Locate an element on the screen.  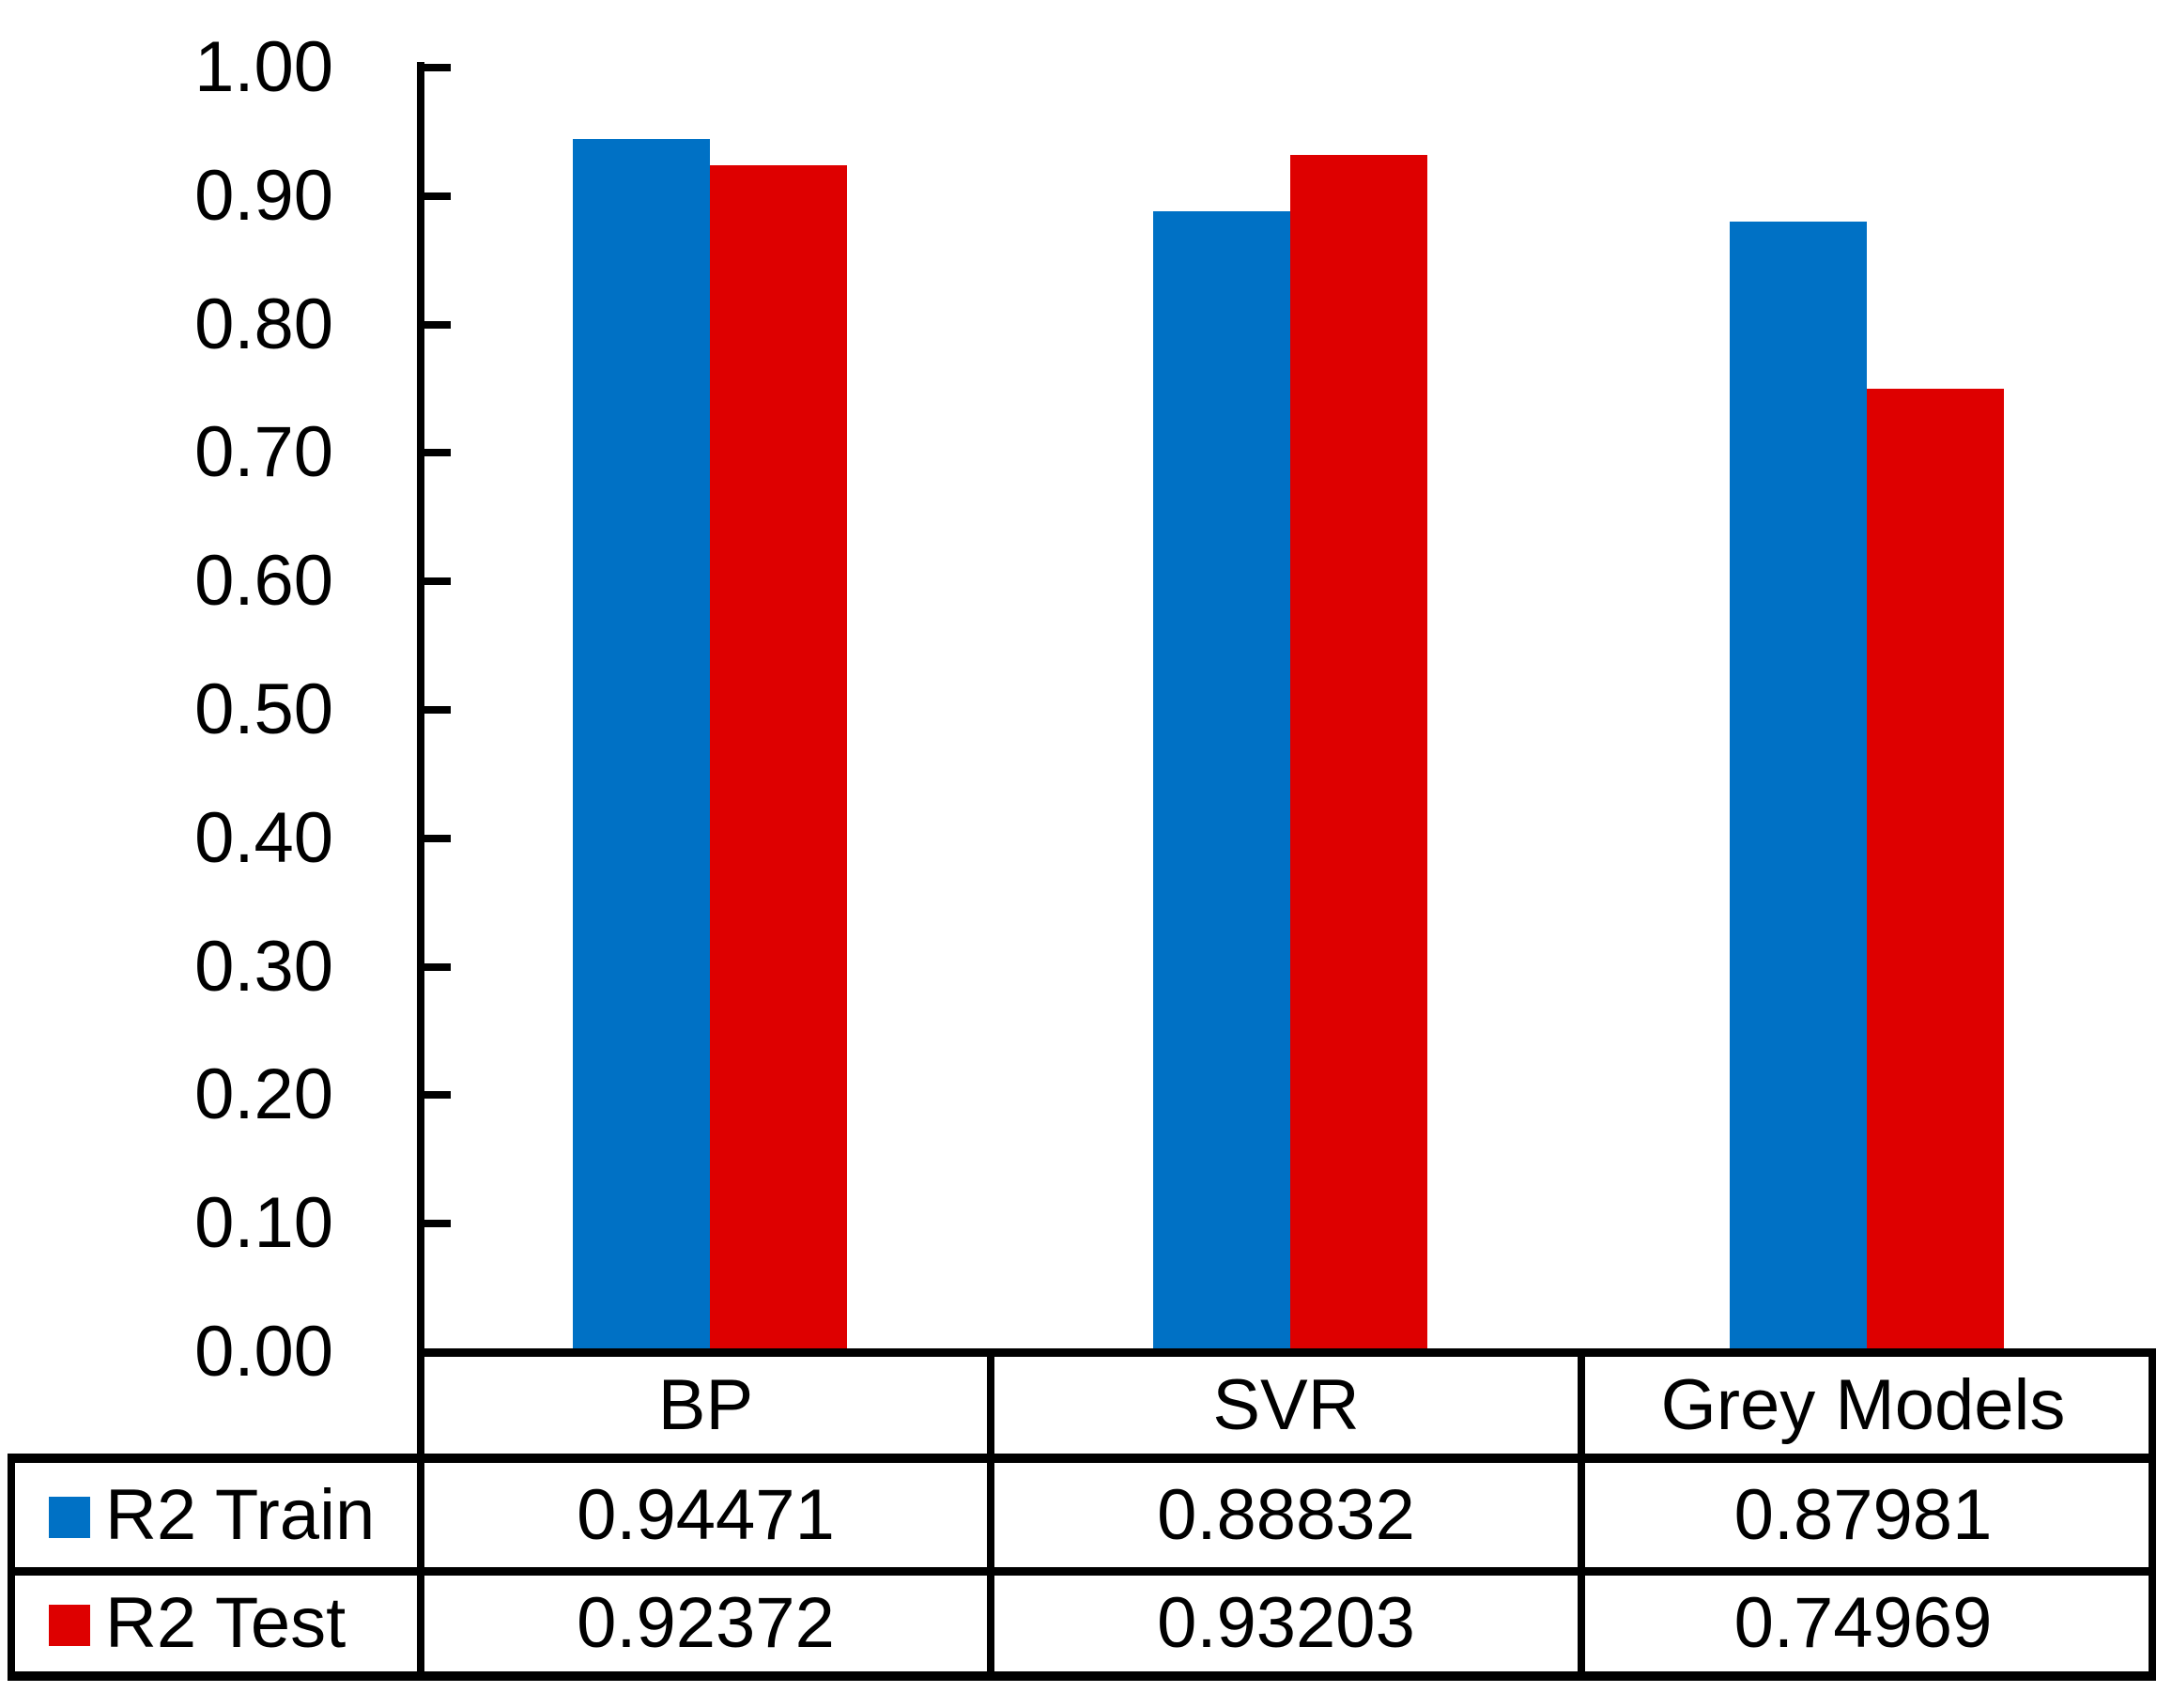
table-header-cell-bp: BP is located at coordinates (705, 1405).